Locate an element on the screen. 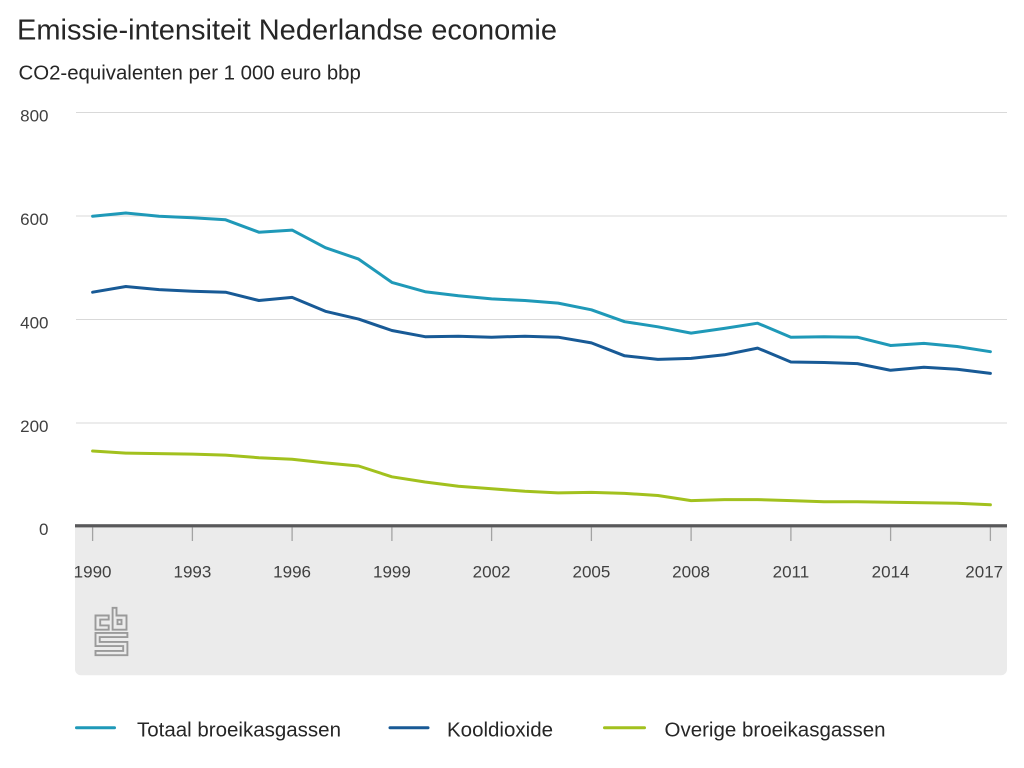 The height and width of the screenshot is (768, 1024). svg-text: 200 is located at coordinates (34, 426).